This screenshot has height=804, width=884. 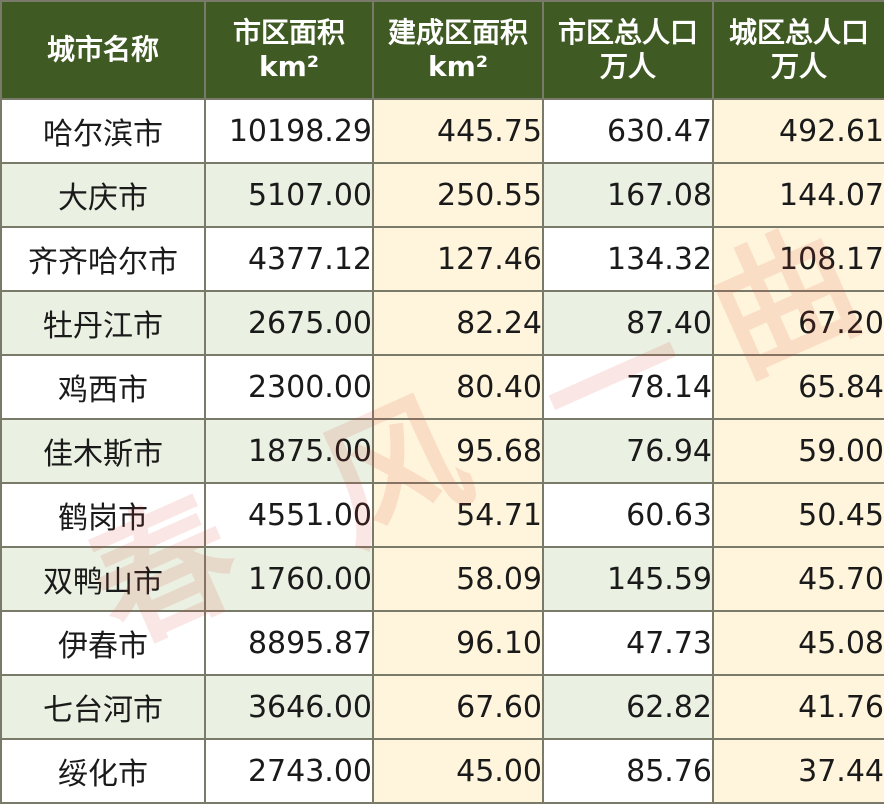 What do you see at coordinates (103, 451) in the screenshot?
I see `city-name-cell: 佳木斯市` at bounding box center [103, 451].